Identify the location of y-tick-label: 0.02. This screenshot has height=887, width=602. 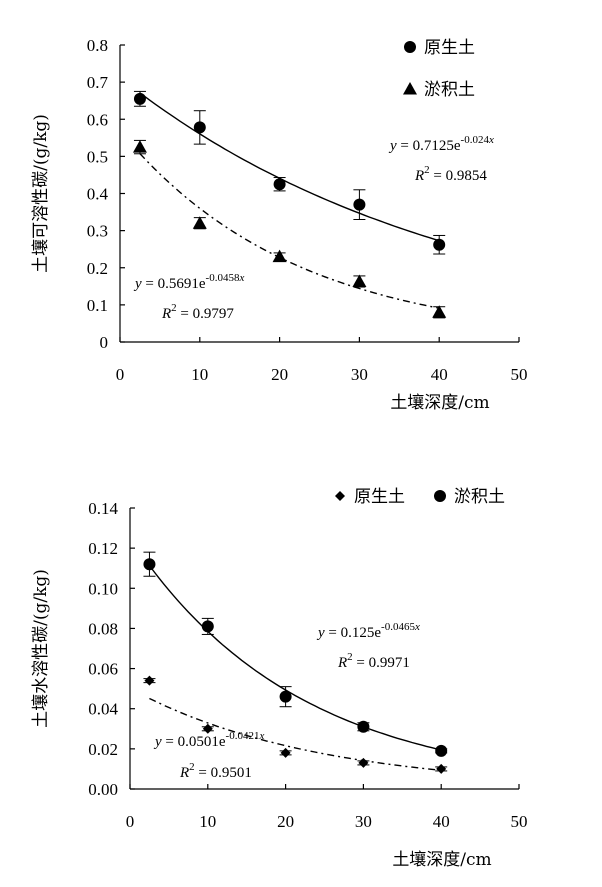
(103, 749).